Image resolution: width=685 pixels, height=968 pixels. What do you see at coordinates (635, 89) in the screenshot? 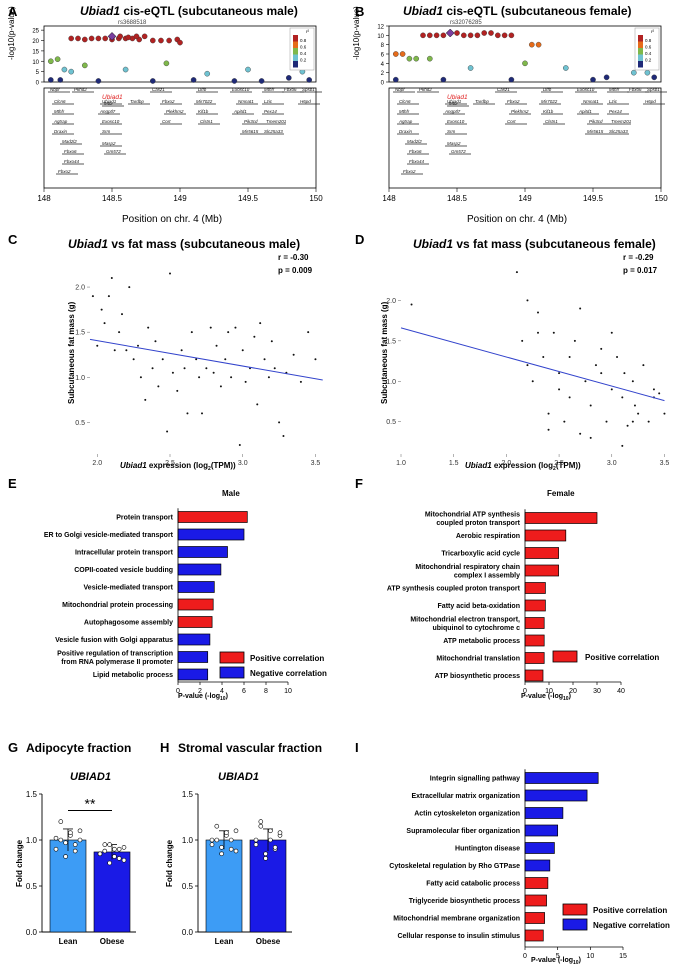
I see `gene-label: Fbxo6` at bounding box center [635, 89].